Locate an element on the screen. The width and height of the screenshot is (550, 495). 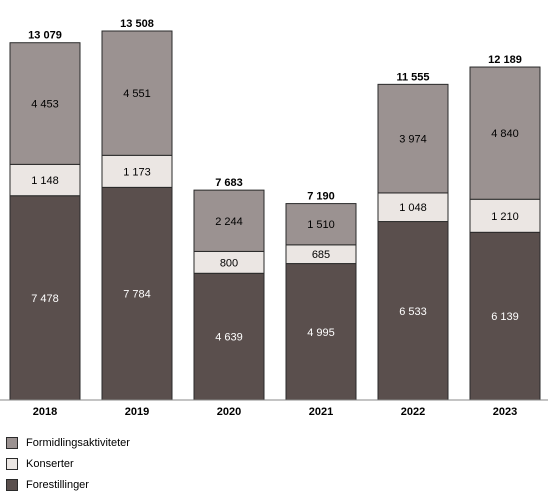
x-tick-label-2019: 2019 is located at coordinates (137, 412).